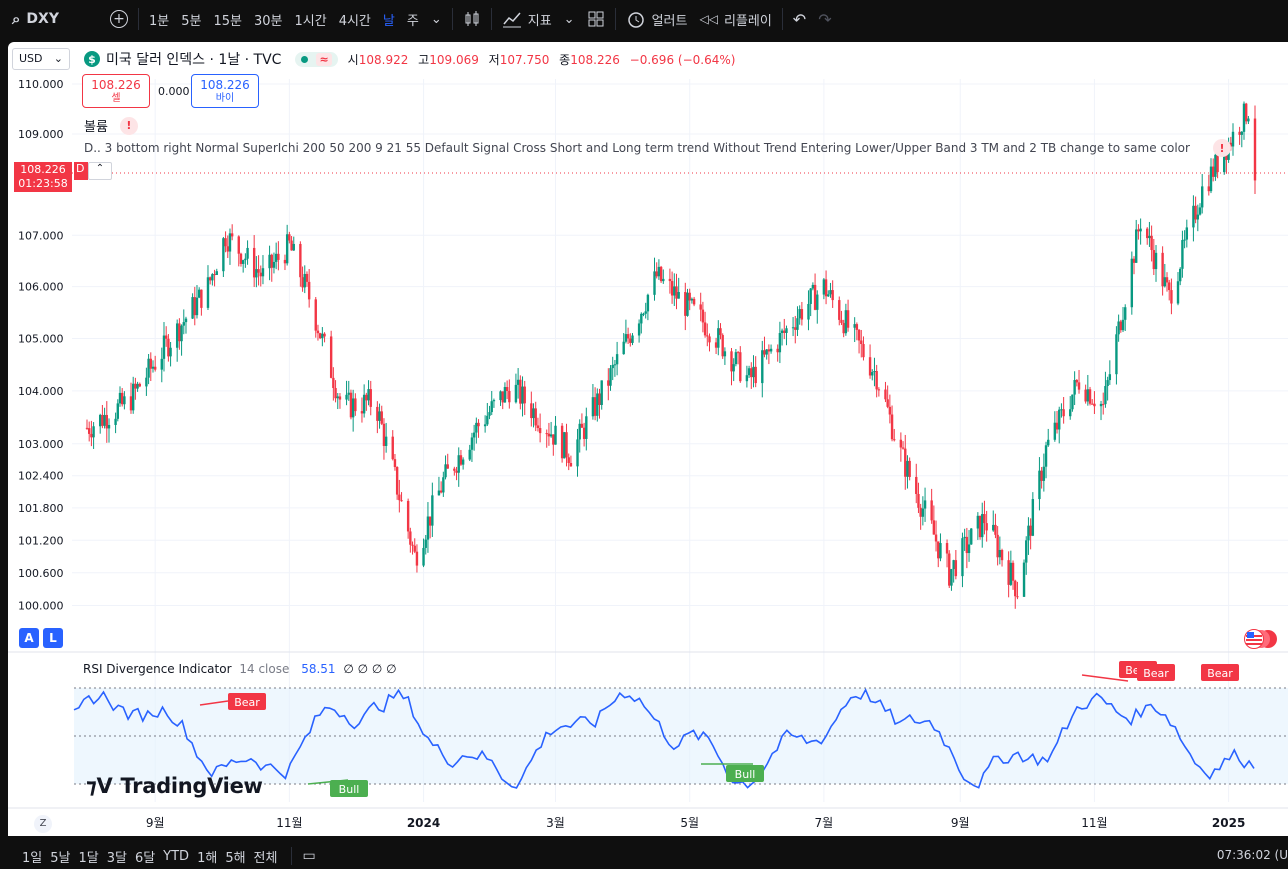  I want to click on time-tick-label: 7월, so click(824, 823).